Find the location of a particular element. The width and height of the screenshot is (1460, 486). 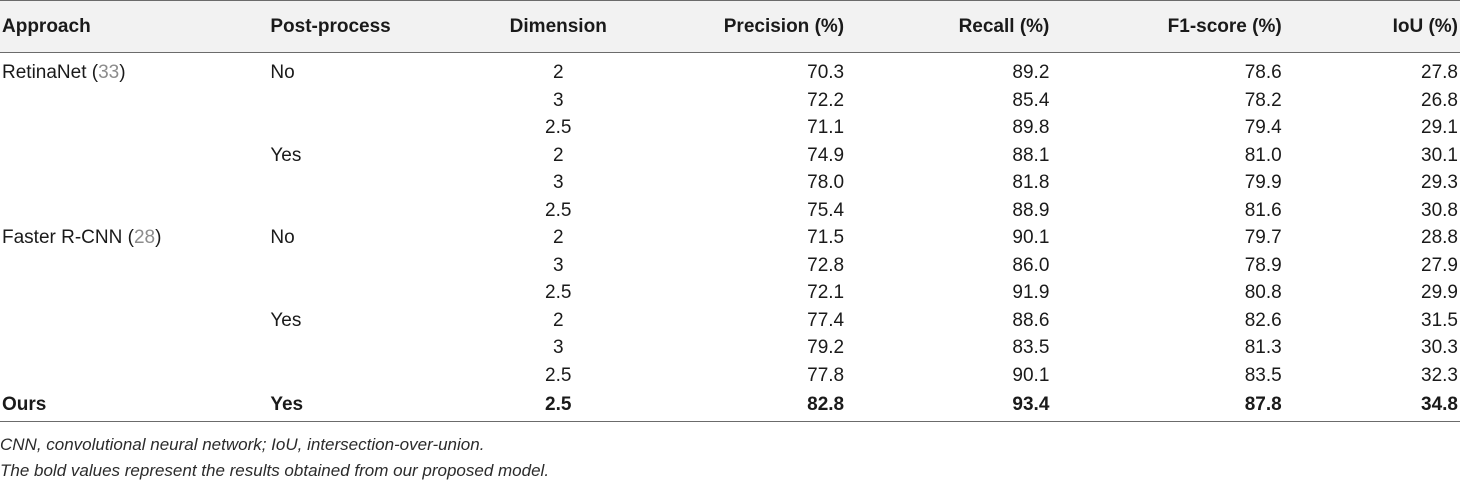

cell-f1-score: 80.8 is located at coordinates (1263, 292).